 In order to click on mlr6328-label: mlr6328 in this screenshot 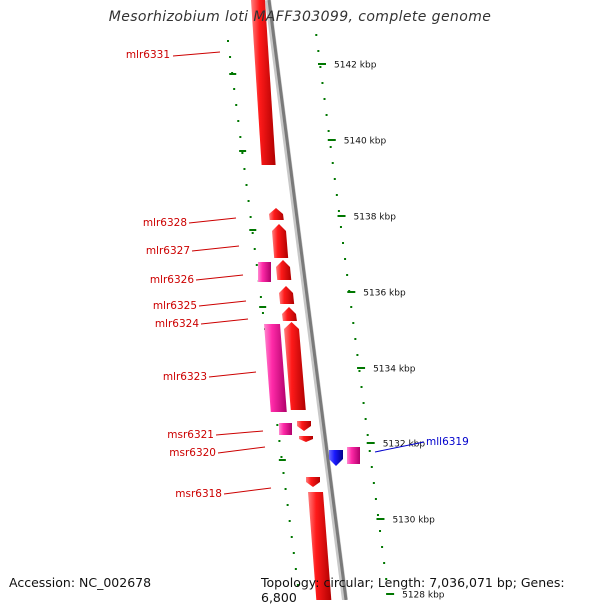, I will do `click(165, 223)`.